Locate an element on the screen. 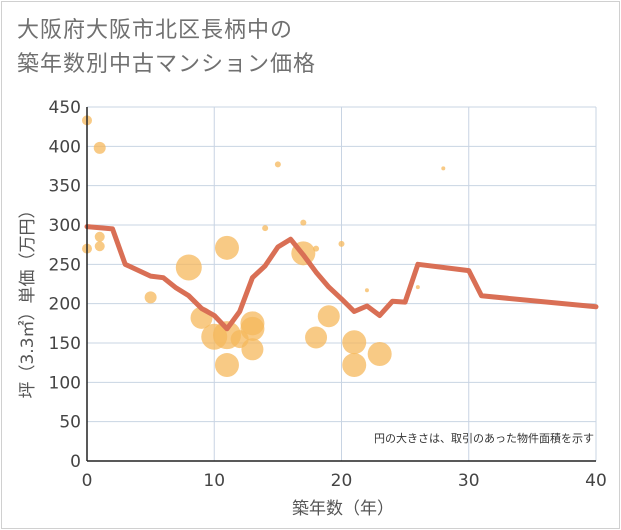 This screenshot has height=530, width=621. y-tick-label: 100 is located at coordinates (65, 383).